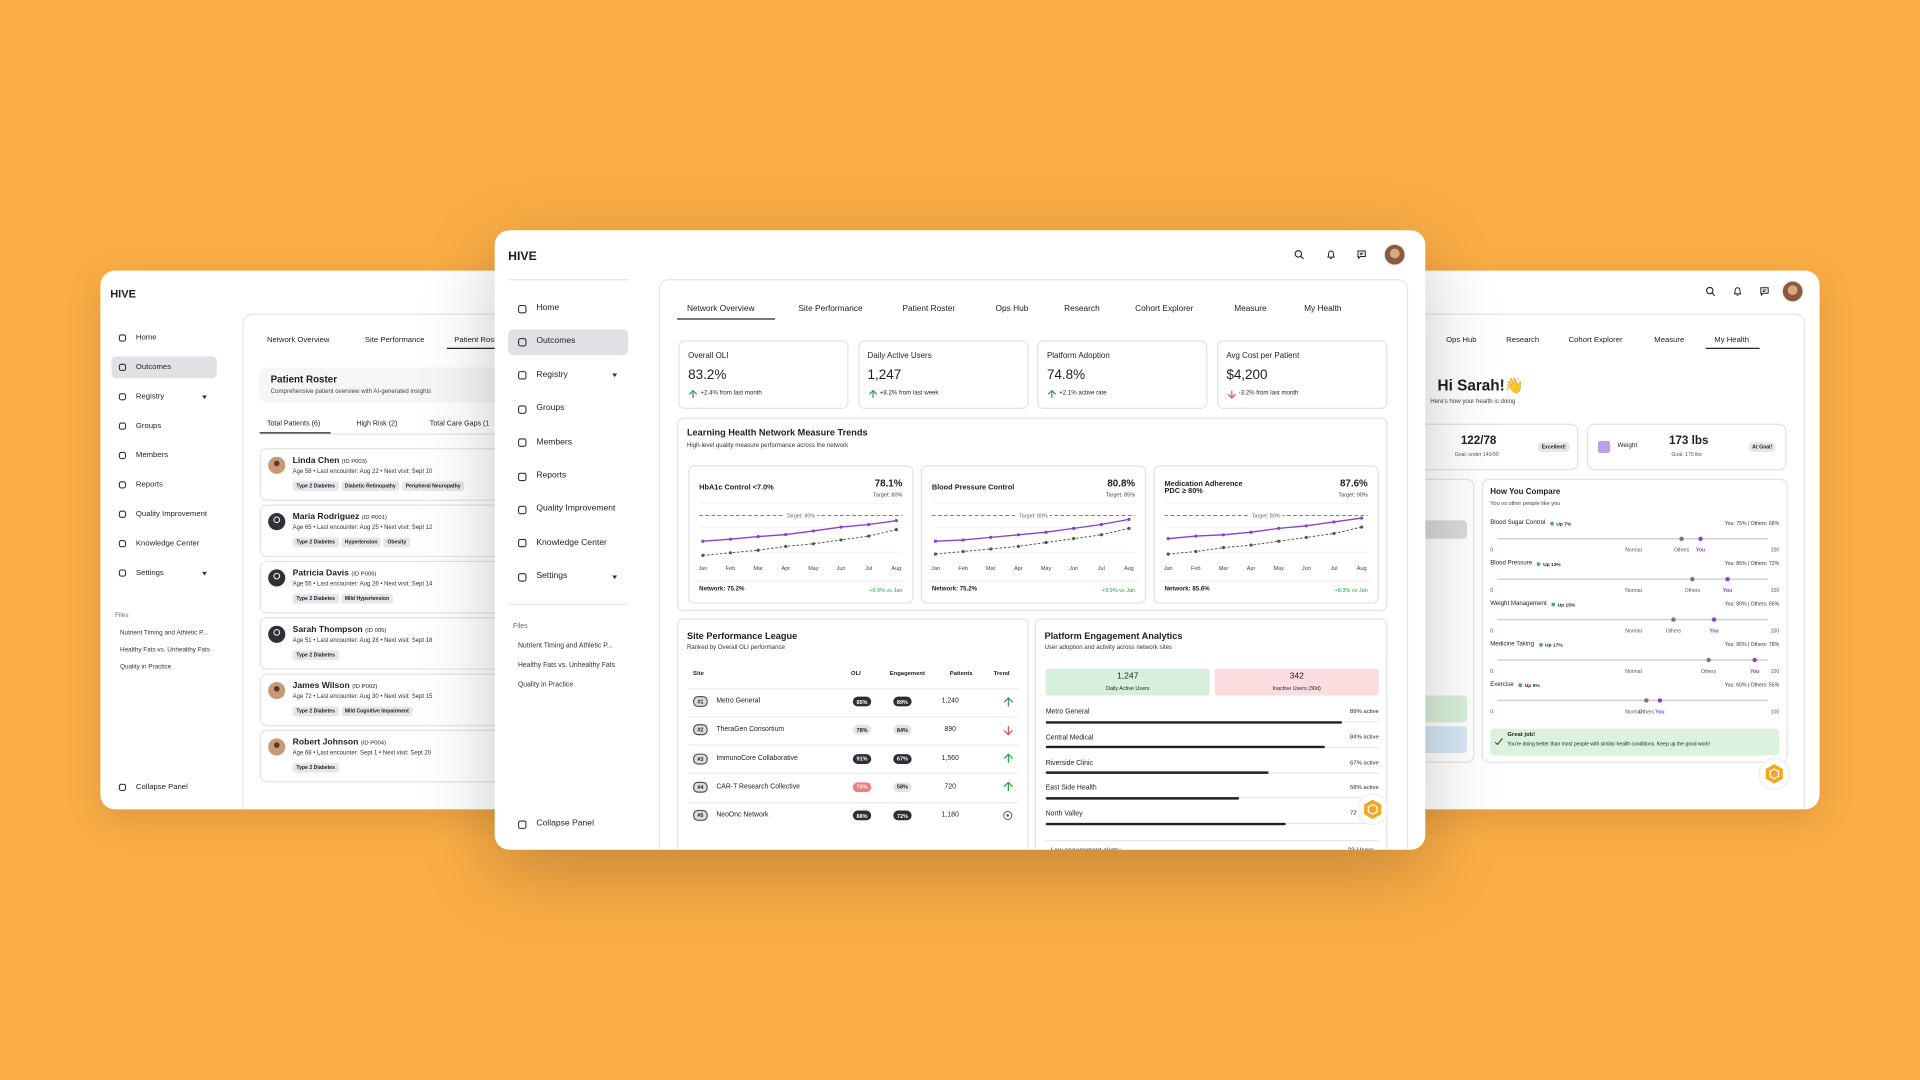  I want to click on bell-shape, so click(1331, 254).